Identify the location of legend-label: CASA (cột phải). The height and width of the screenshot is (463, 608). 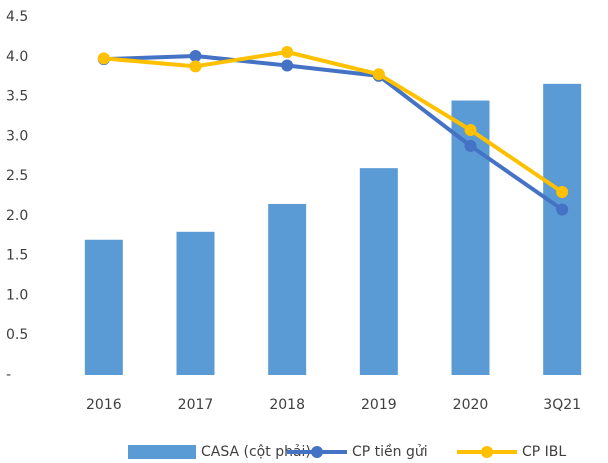
(256, 452).